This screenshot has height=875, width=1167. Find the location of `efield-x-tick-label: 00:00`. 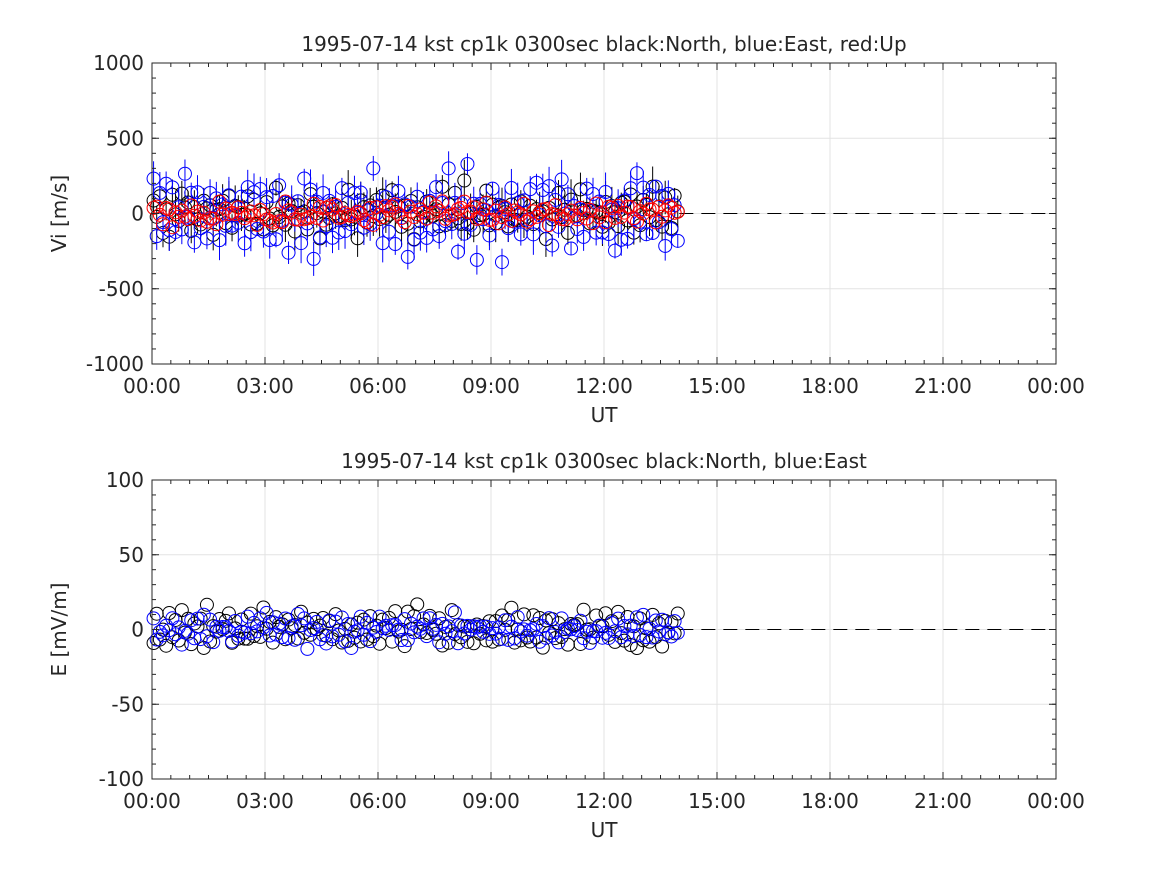

efield-x-tick-label: 00:00 is located at coordinates (152, 801).